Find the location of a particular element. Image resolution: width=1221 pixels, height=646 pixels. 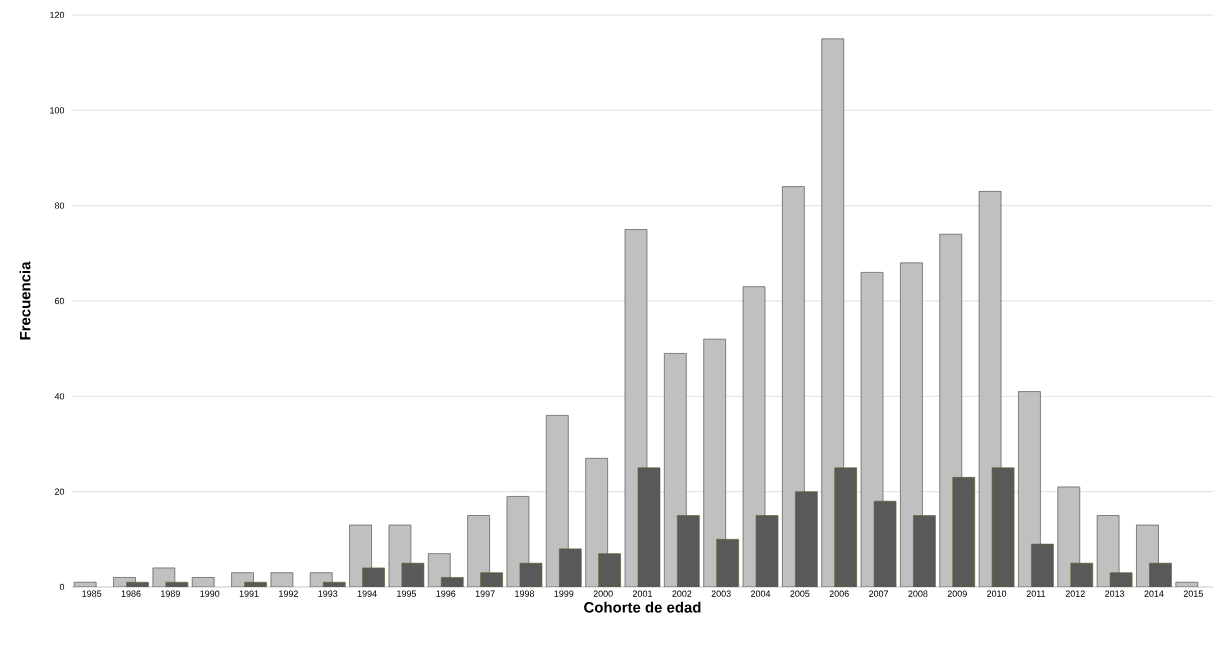

x-tick-label: 1999 is located at coordinates (564, 593).